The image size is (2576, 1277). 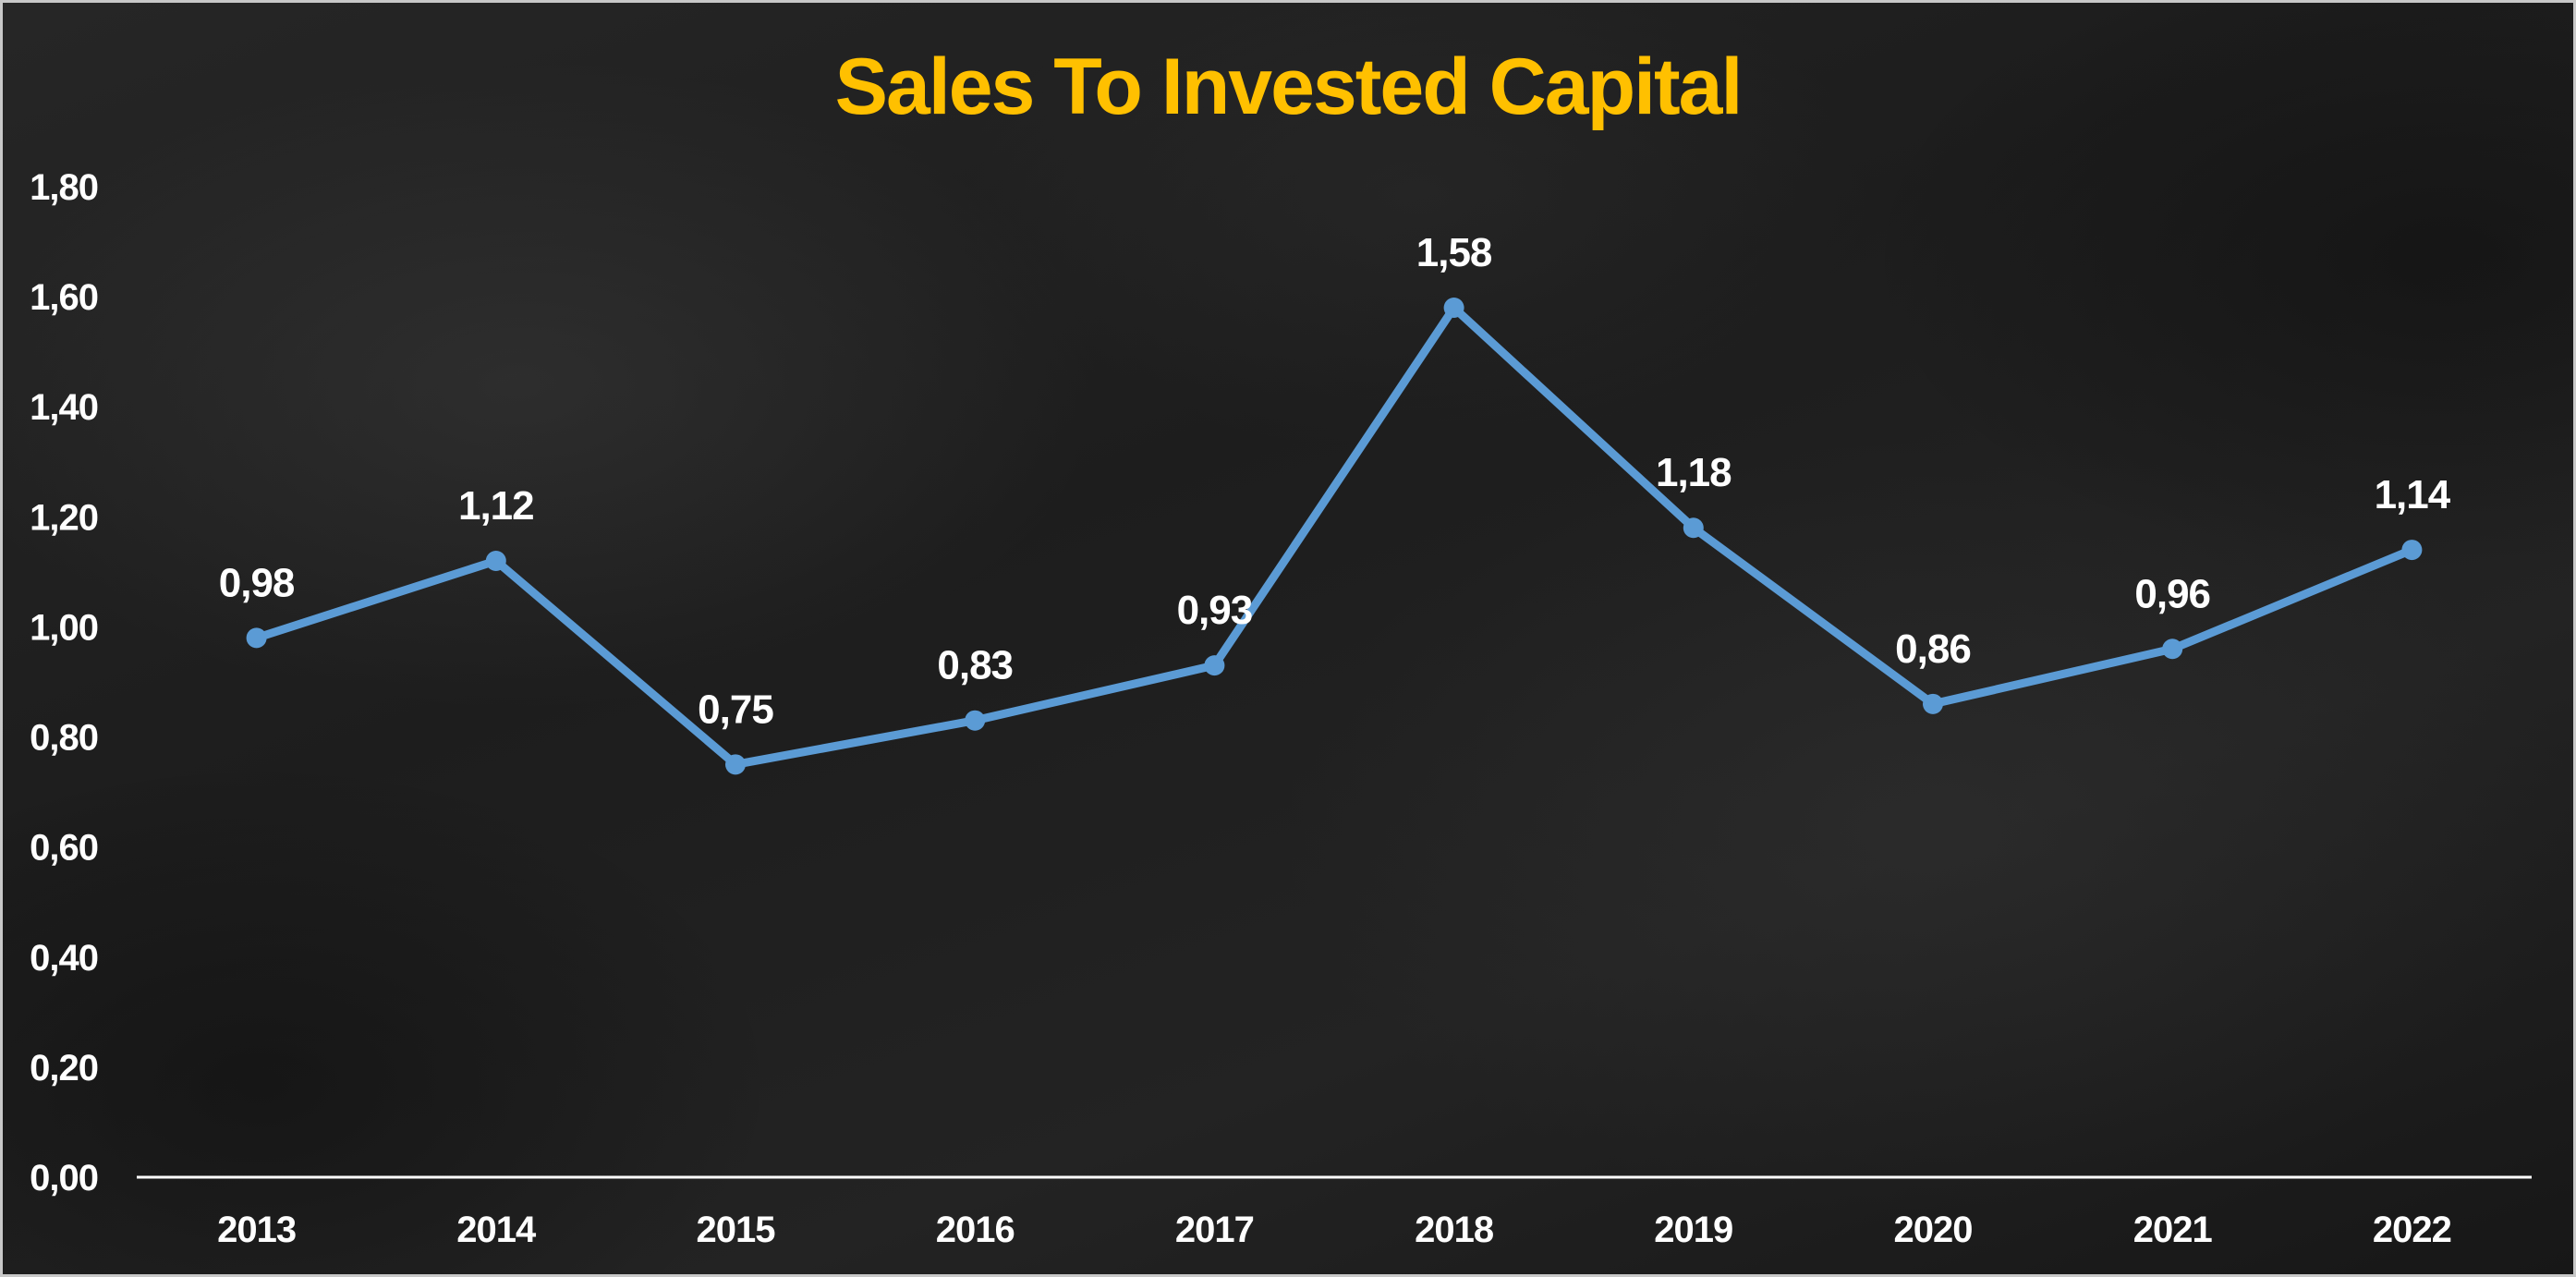 What do you see at coordinates (64, 517) in the screenshot?
I see `y-tick-label: 1,20` at bounding box center [64, 517].